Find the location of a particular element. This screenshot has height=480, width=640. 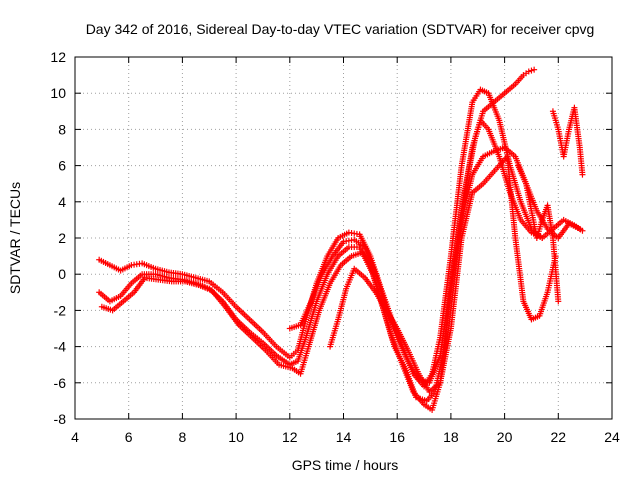

x-tick-label: 18 is located at coordinates (451, 437).